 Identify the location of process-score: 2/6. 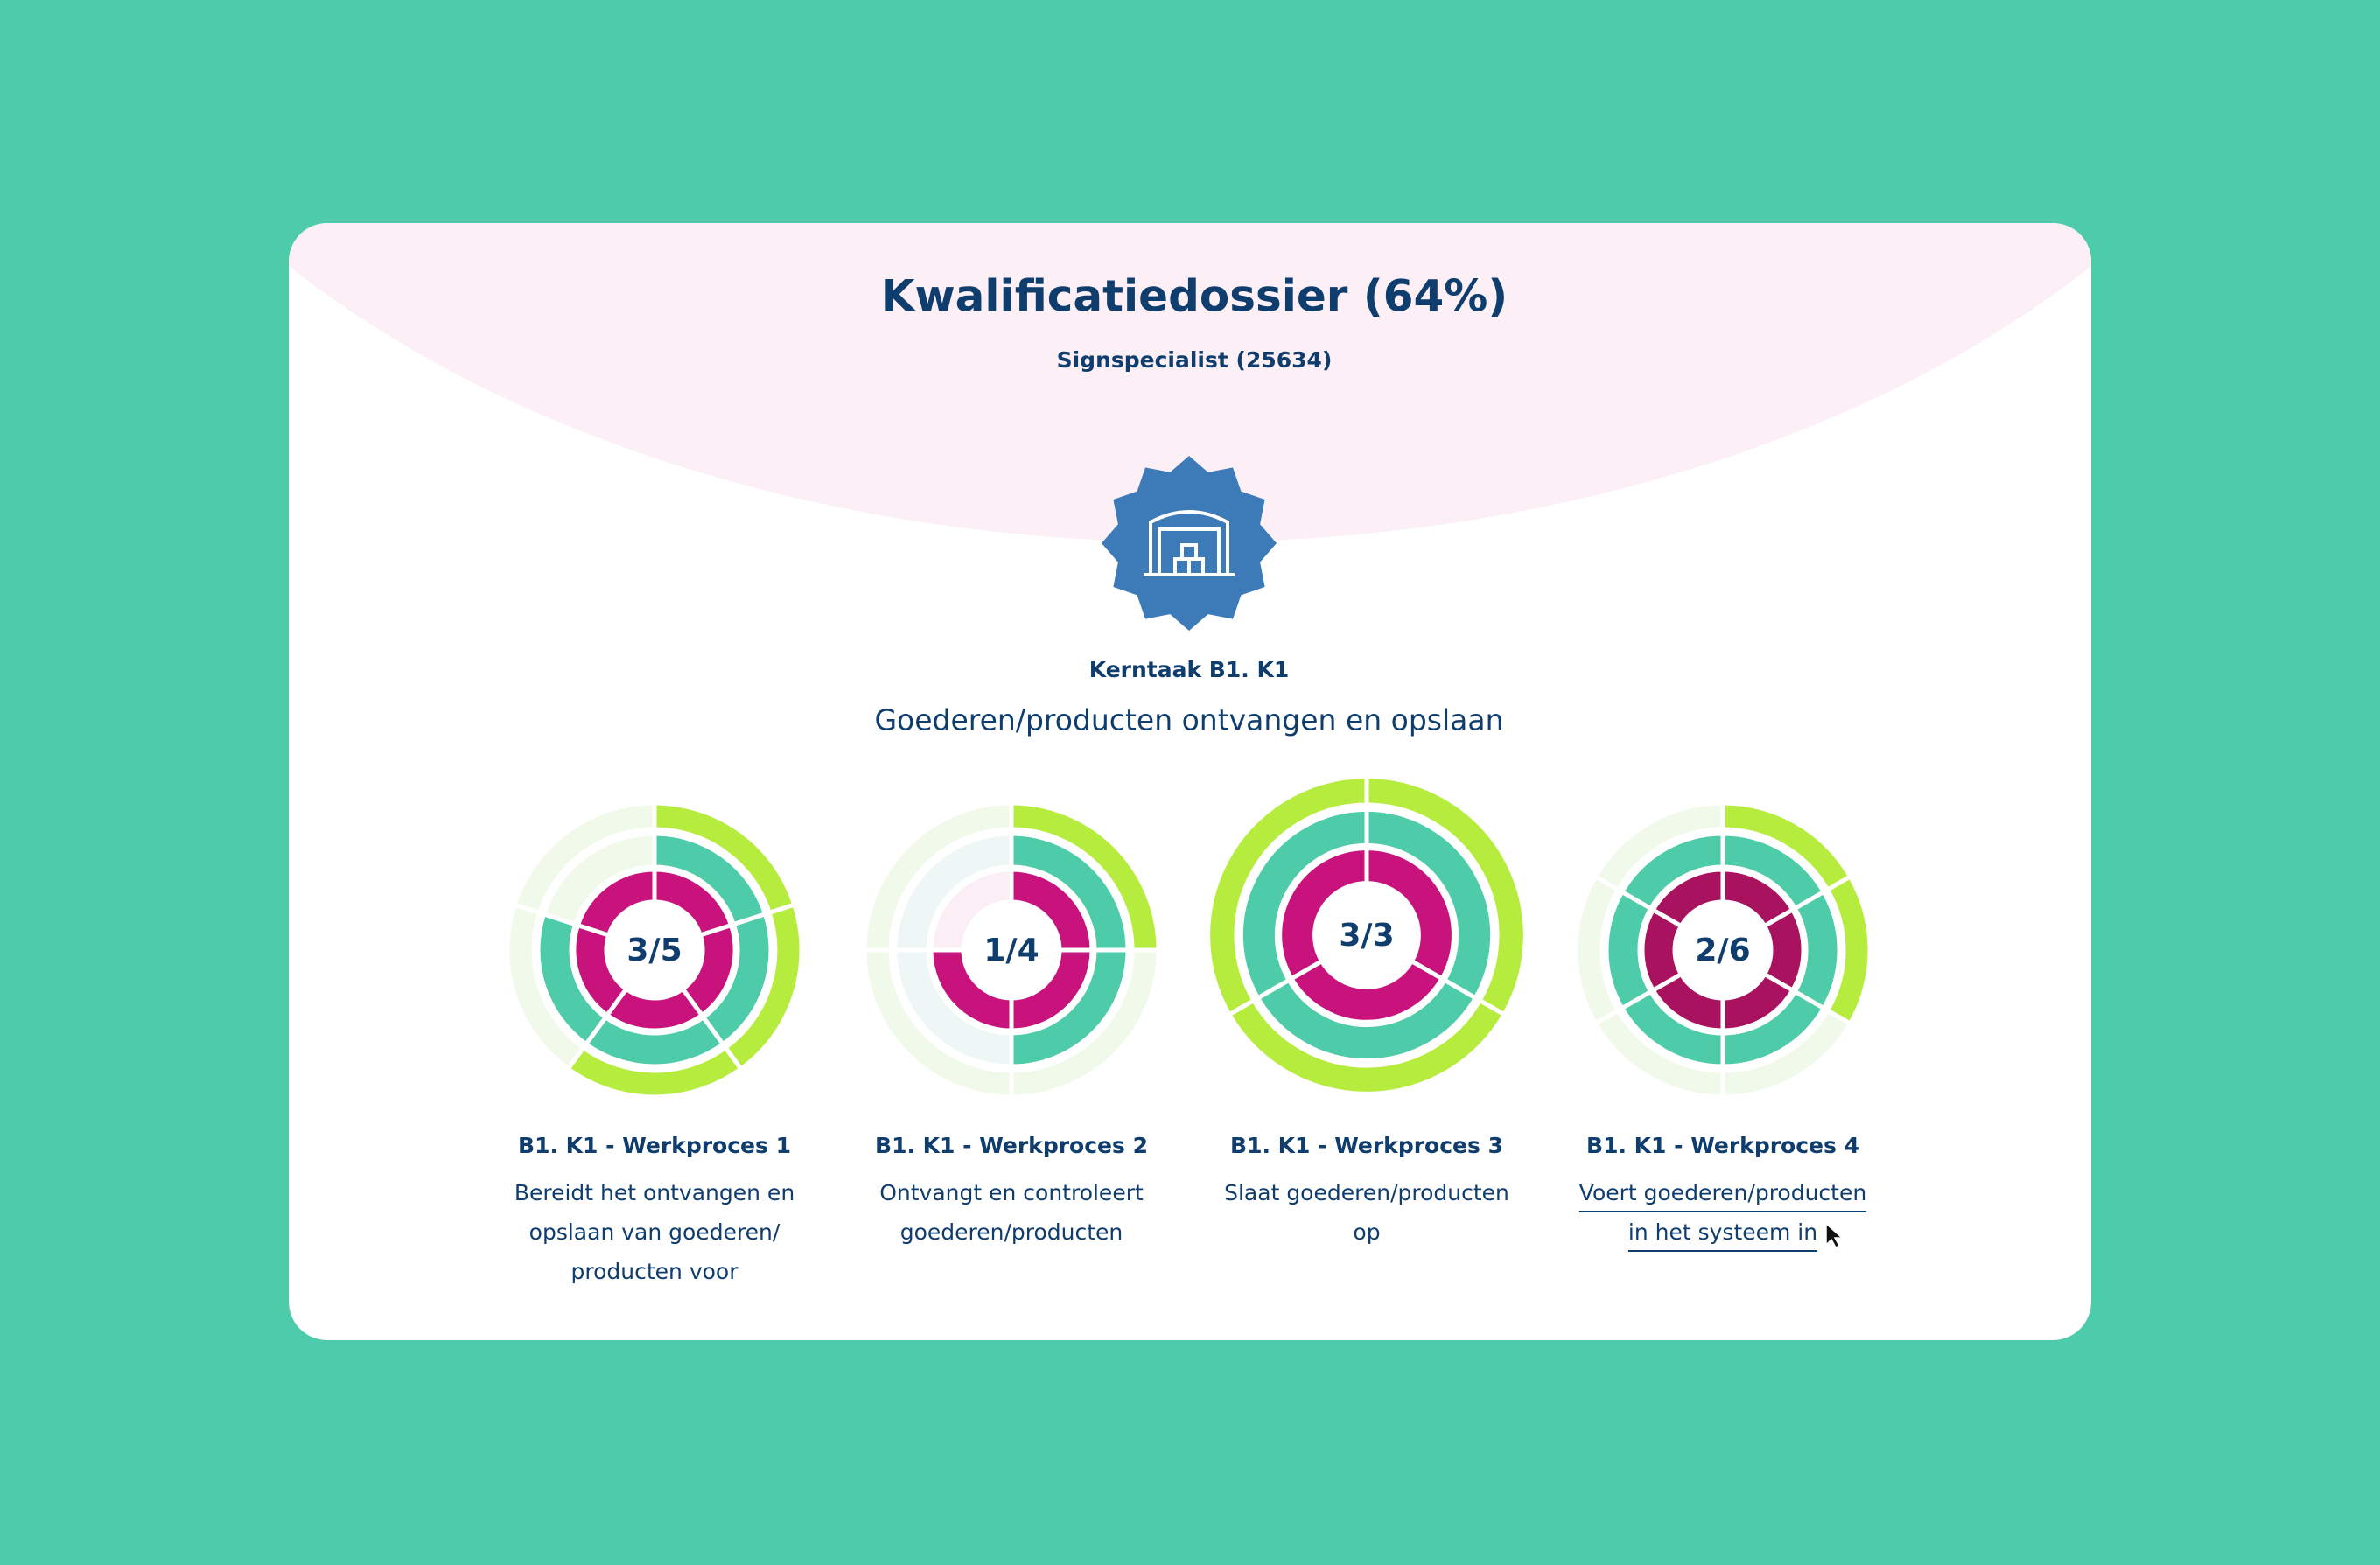
(1722, 951).